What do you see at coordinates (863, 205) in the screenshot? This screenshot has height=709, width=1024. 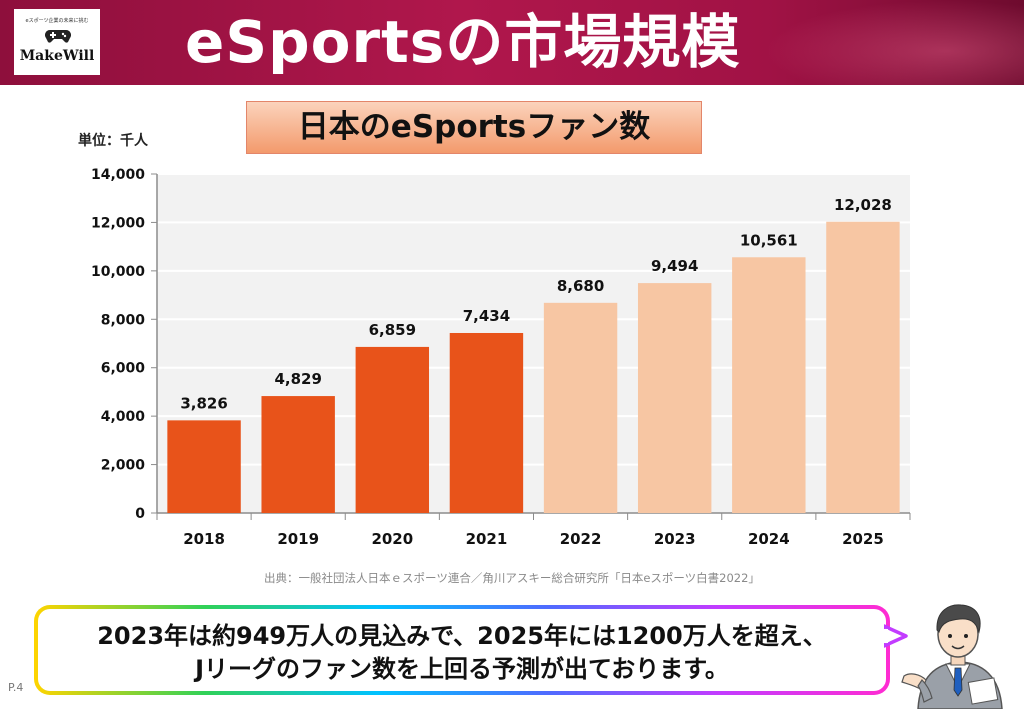 I see `data-label-2025: 12,028` at bounding box center [863, 205].